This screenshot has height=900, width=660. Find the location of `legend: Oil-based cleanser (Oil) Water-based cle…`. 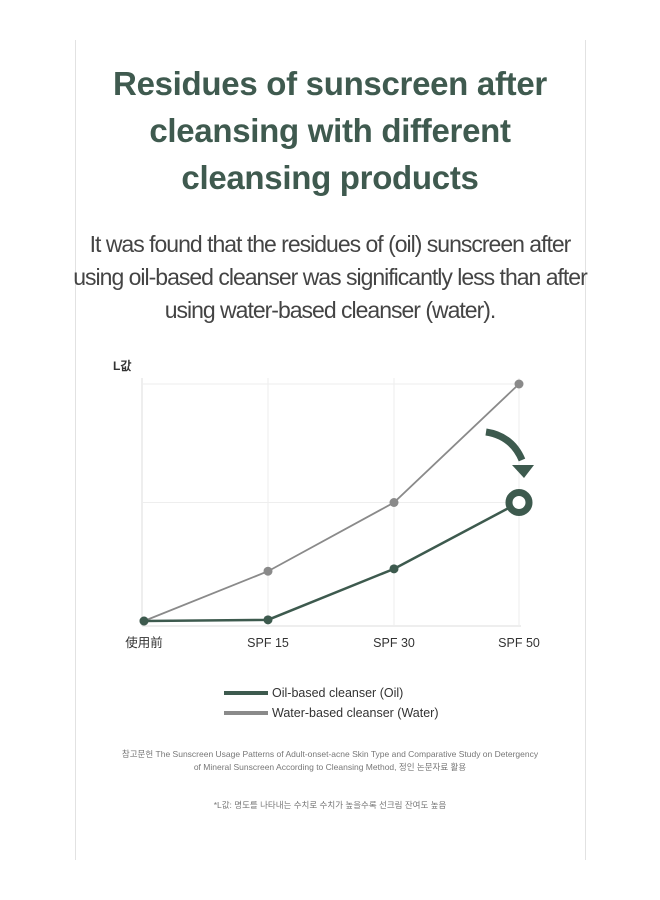

legend: Oil-based cleanser (Oil) Water-based cle… is located at coordinates (331, 703).